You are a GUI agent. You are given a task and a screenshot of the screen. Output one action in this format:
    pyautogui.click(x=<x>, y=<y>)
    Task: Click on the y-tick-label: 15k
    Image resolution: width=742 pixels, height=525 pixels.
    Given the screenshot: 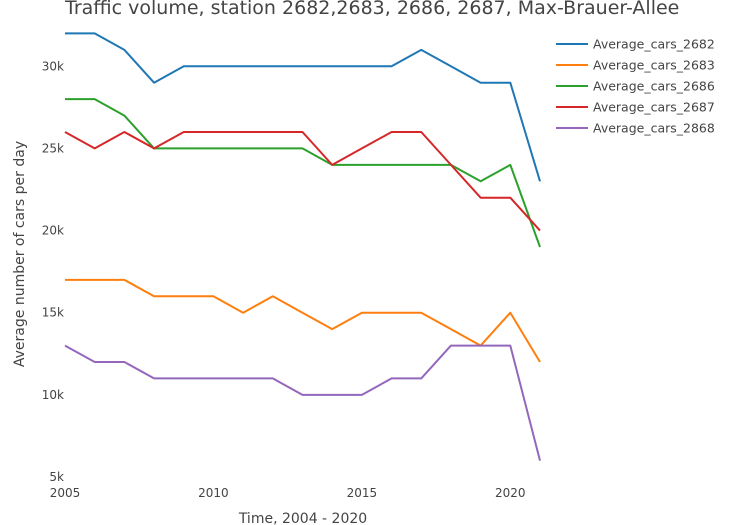 What is the action you would take?
    pyautogui.click(x=53, y=313)
    